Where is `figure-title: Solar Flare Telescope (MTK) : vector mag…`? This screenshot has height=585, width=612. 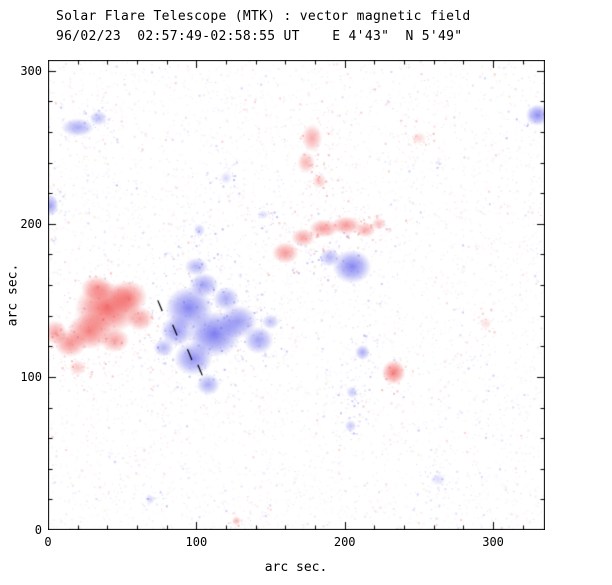
figure-title: Solar Flare Telescope (MTK) : vector mag… is located at coordinates (263, 16).